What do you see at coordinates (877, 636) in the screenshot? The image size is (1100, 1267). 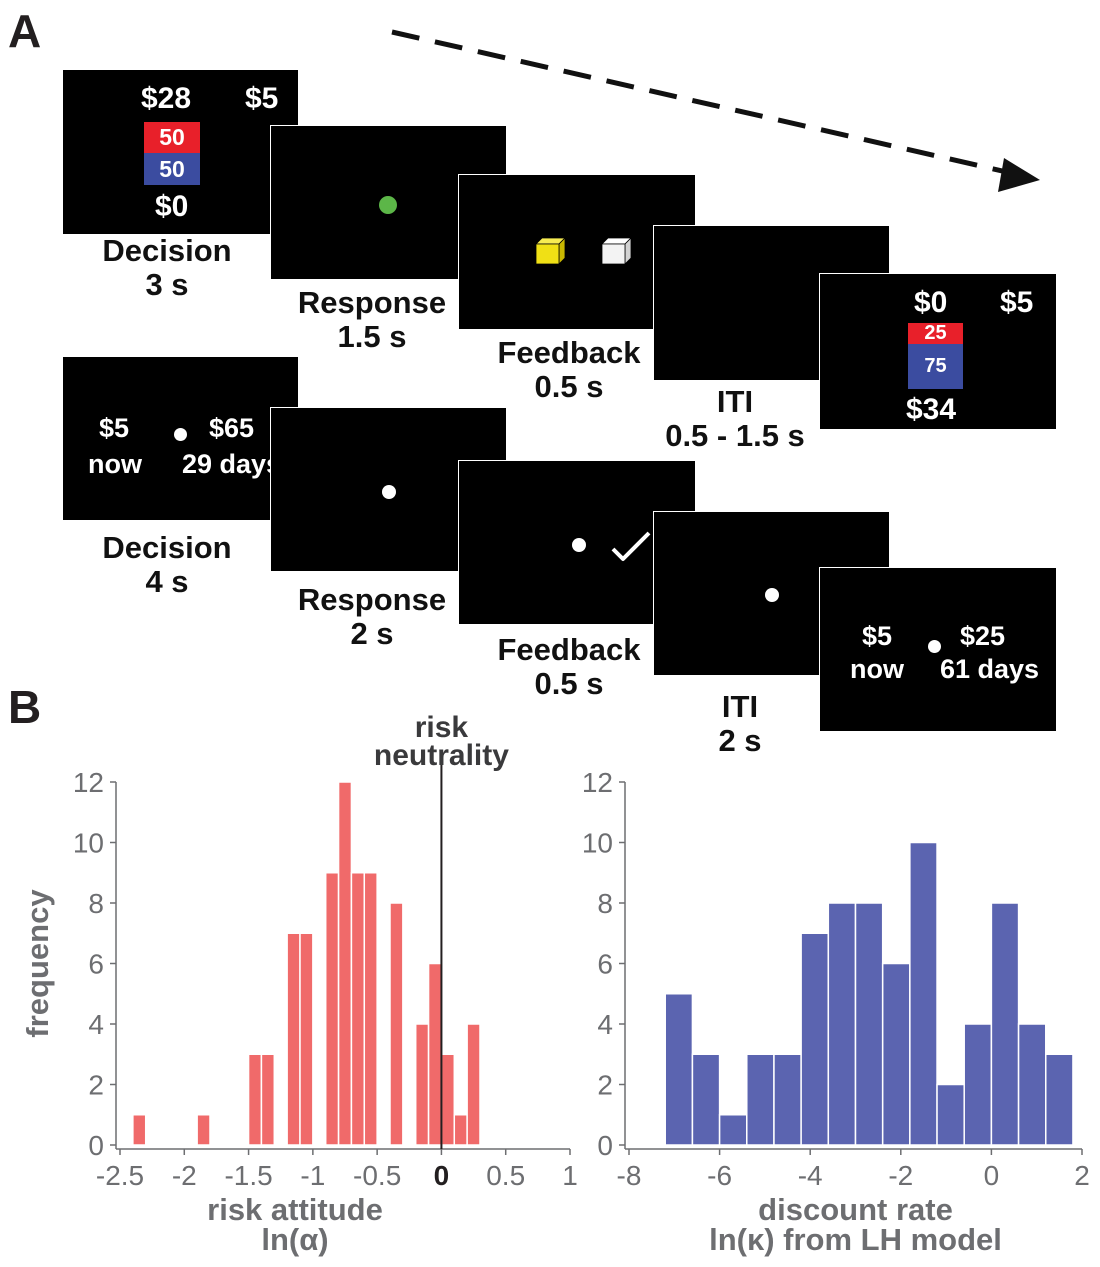 I see `delay-next-left-amount: $5` at bounding box center [877, 636].